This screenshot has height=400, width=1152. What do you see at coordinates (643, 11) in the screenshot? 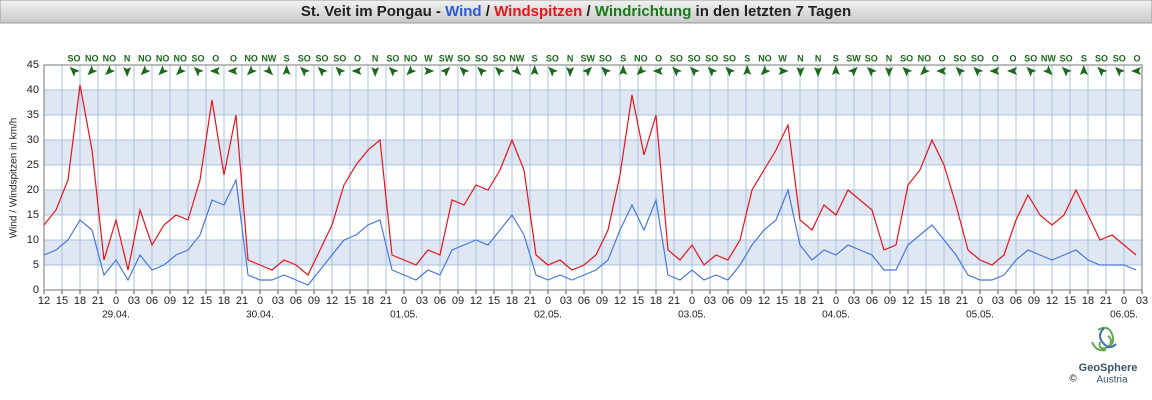
I see `title-part: Windrichtung` at bounding box center [643, 11].